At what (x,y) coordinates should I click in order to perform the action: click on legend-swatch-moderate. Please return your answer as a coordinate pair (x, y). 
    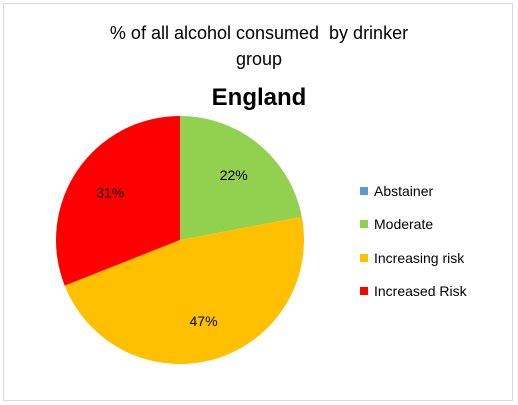
    Looking at the image, I should click on (364, 224).